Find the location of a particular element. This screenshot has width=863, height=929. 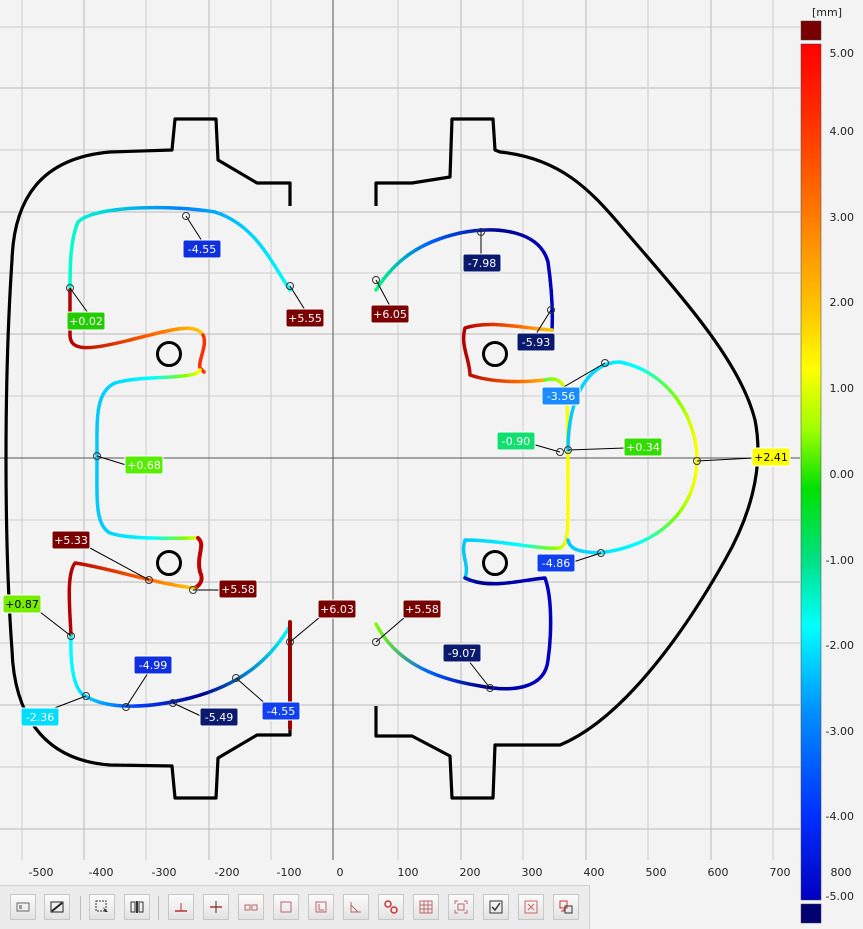

color-scale-label: -4.00 is located at coordinates (840, 816).